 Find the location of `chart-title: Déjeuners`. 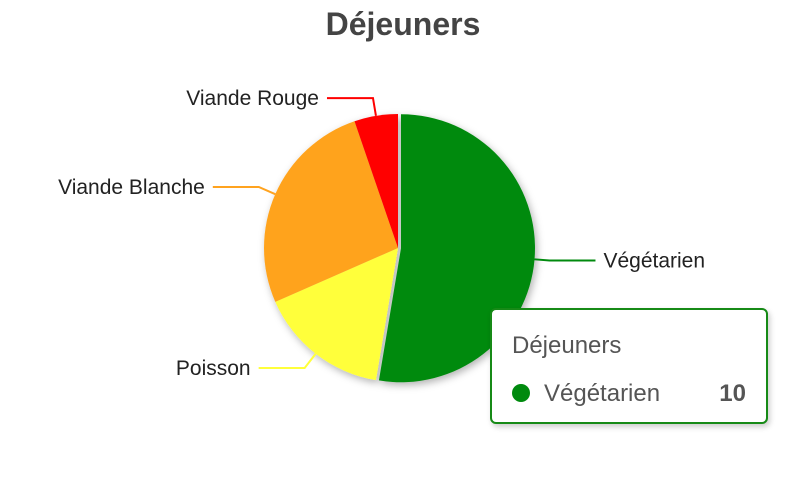

chart-title: Déjeuners is located at coordinates (403, 24).